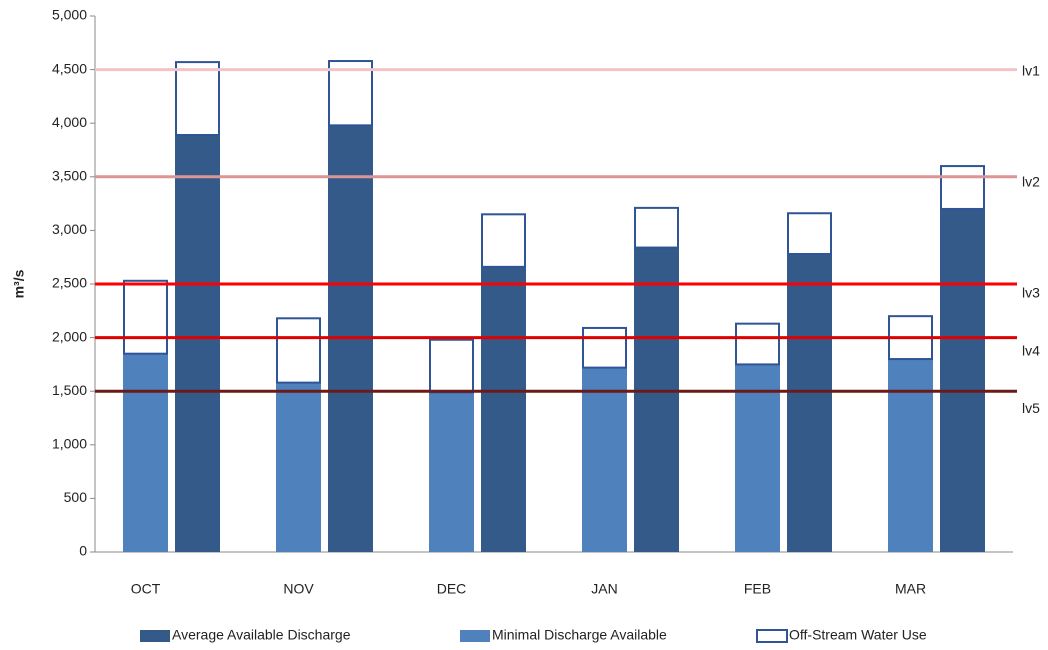  I want to click on y-tick-label: 2,000, so click(69, 336).